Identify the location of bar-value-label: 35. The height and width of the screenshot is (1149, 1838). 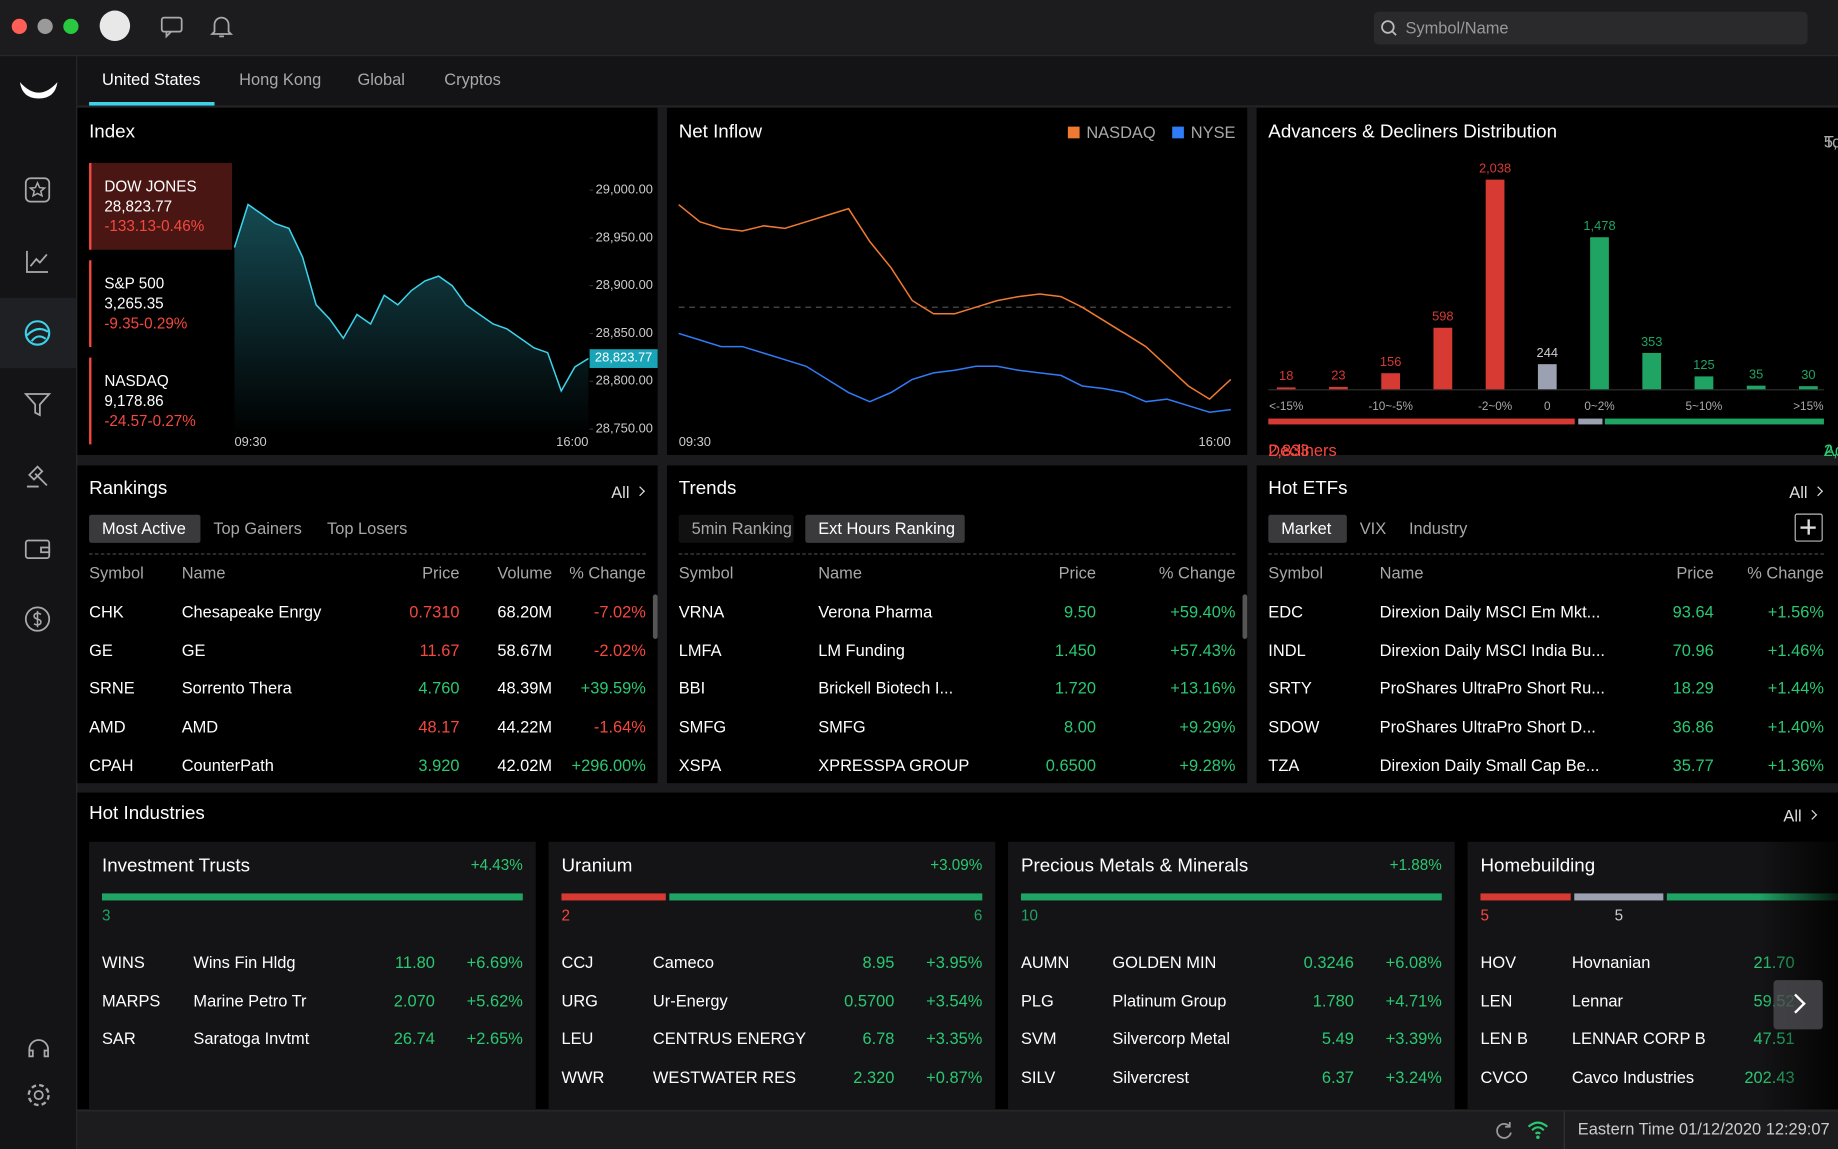
(1756, 374).